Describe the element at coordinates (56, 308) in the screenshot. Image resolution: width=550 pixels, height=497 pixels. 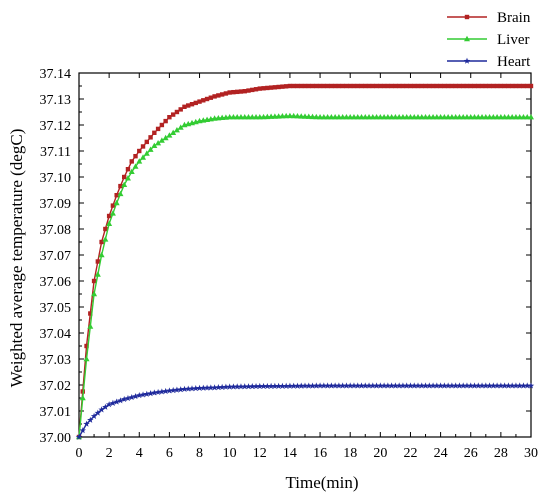
I see `y-tick-label: 37.05` at that location.